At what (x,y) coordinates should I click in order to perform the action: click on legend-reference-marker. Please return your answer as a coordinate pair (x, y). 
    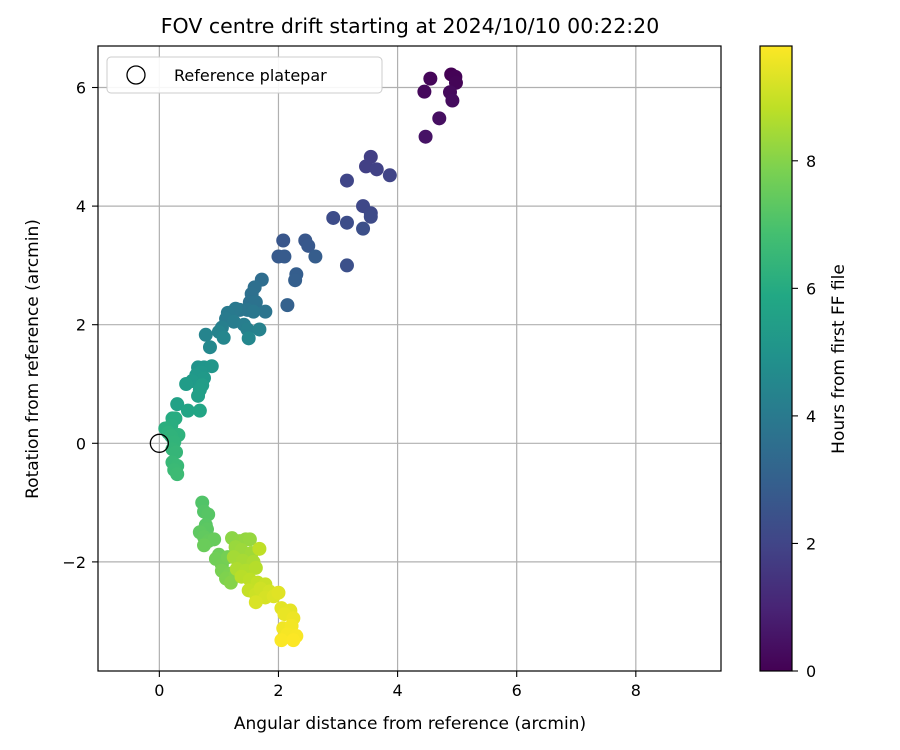
    Looking at the image, I should click on (136, 75).